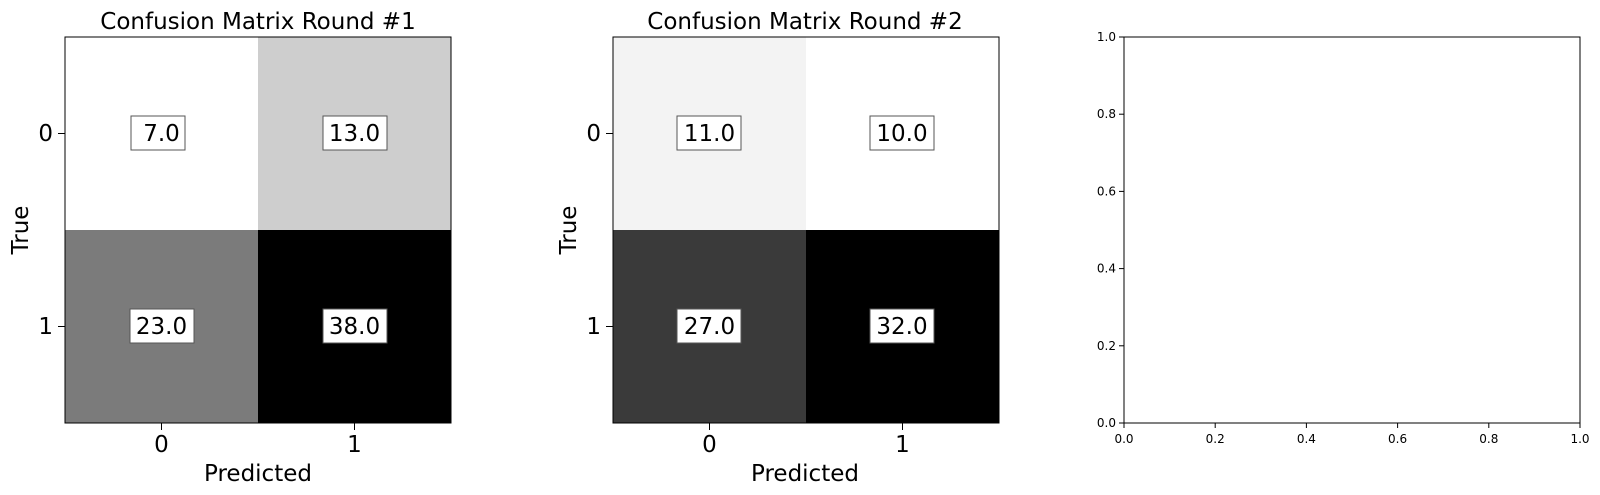  Describe the element at coordinates (1106, 269) in the screenshot. I see `y-tick-label: 0.4` at that location.